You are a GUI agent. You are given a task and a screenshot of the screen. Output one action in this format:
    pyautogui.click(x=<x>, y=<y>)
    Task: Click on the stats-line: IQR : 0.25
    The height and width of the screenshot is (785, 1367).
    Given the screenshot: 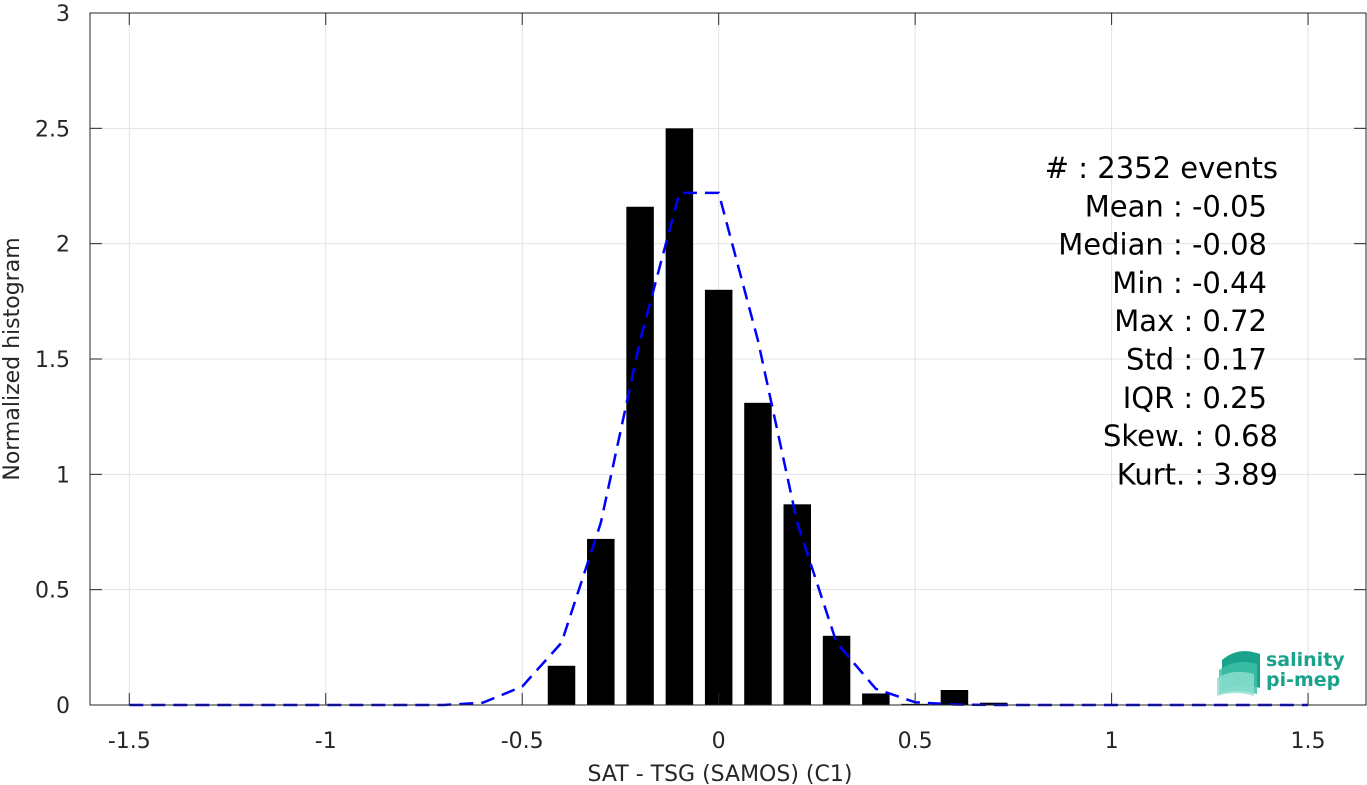 What is the action you would take?
    pyautogui.click(x=1195, y=398)
    